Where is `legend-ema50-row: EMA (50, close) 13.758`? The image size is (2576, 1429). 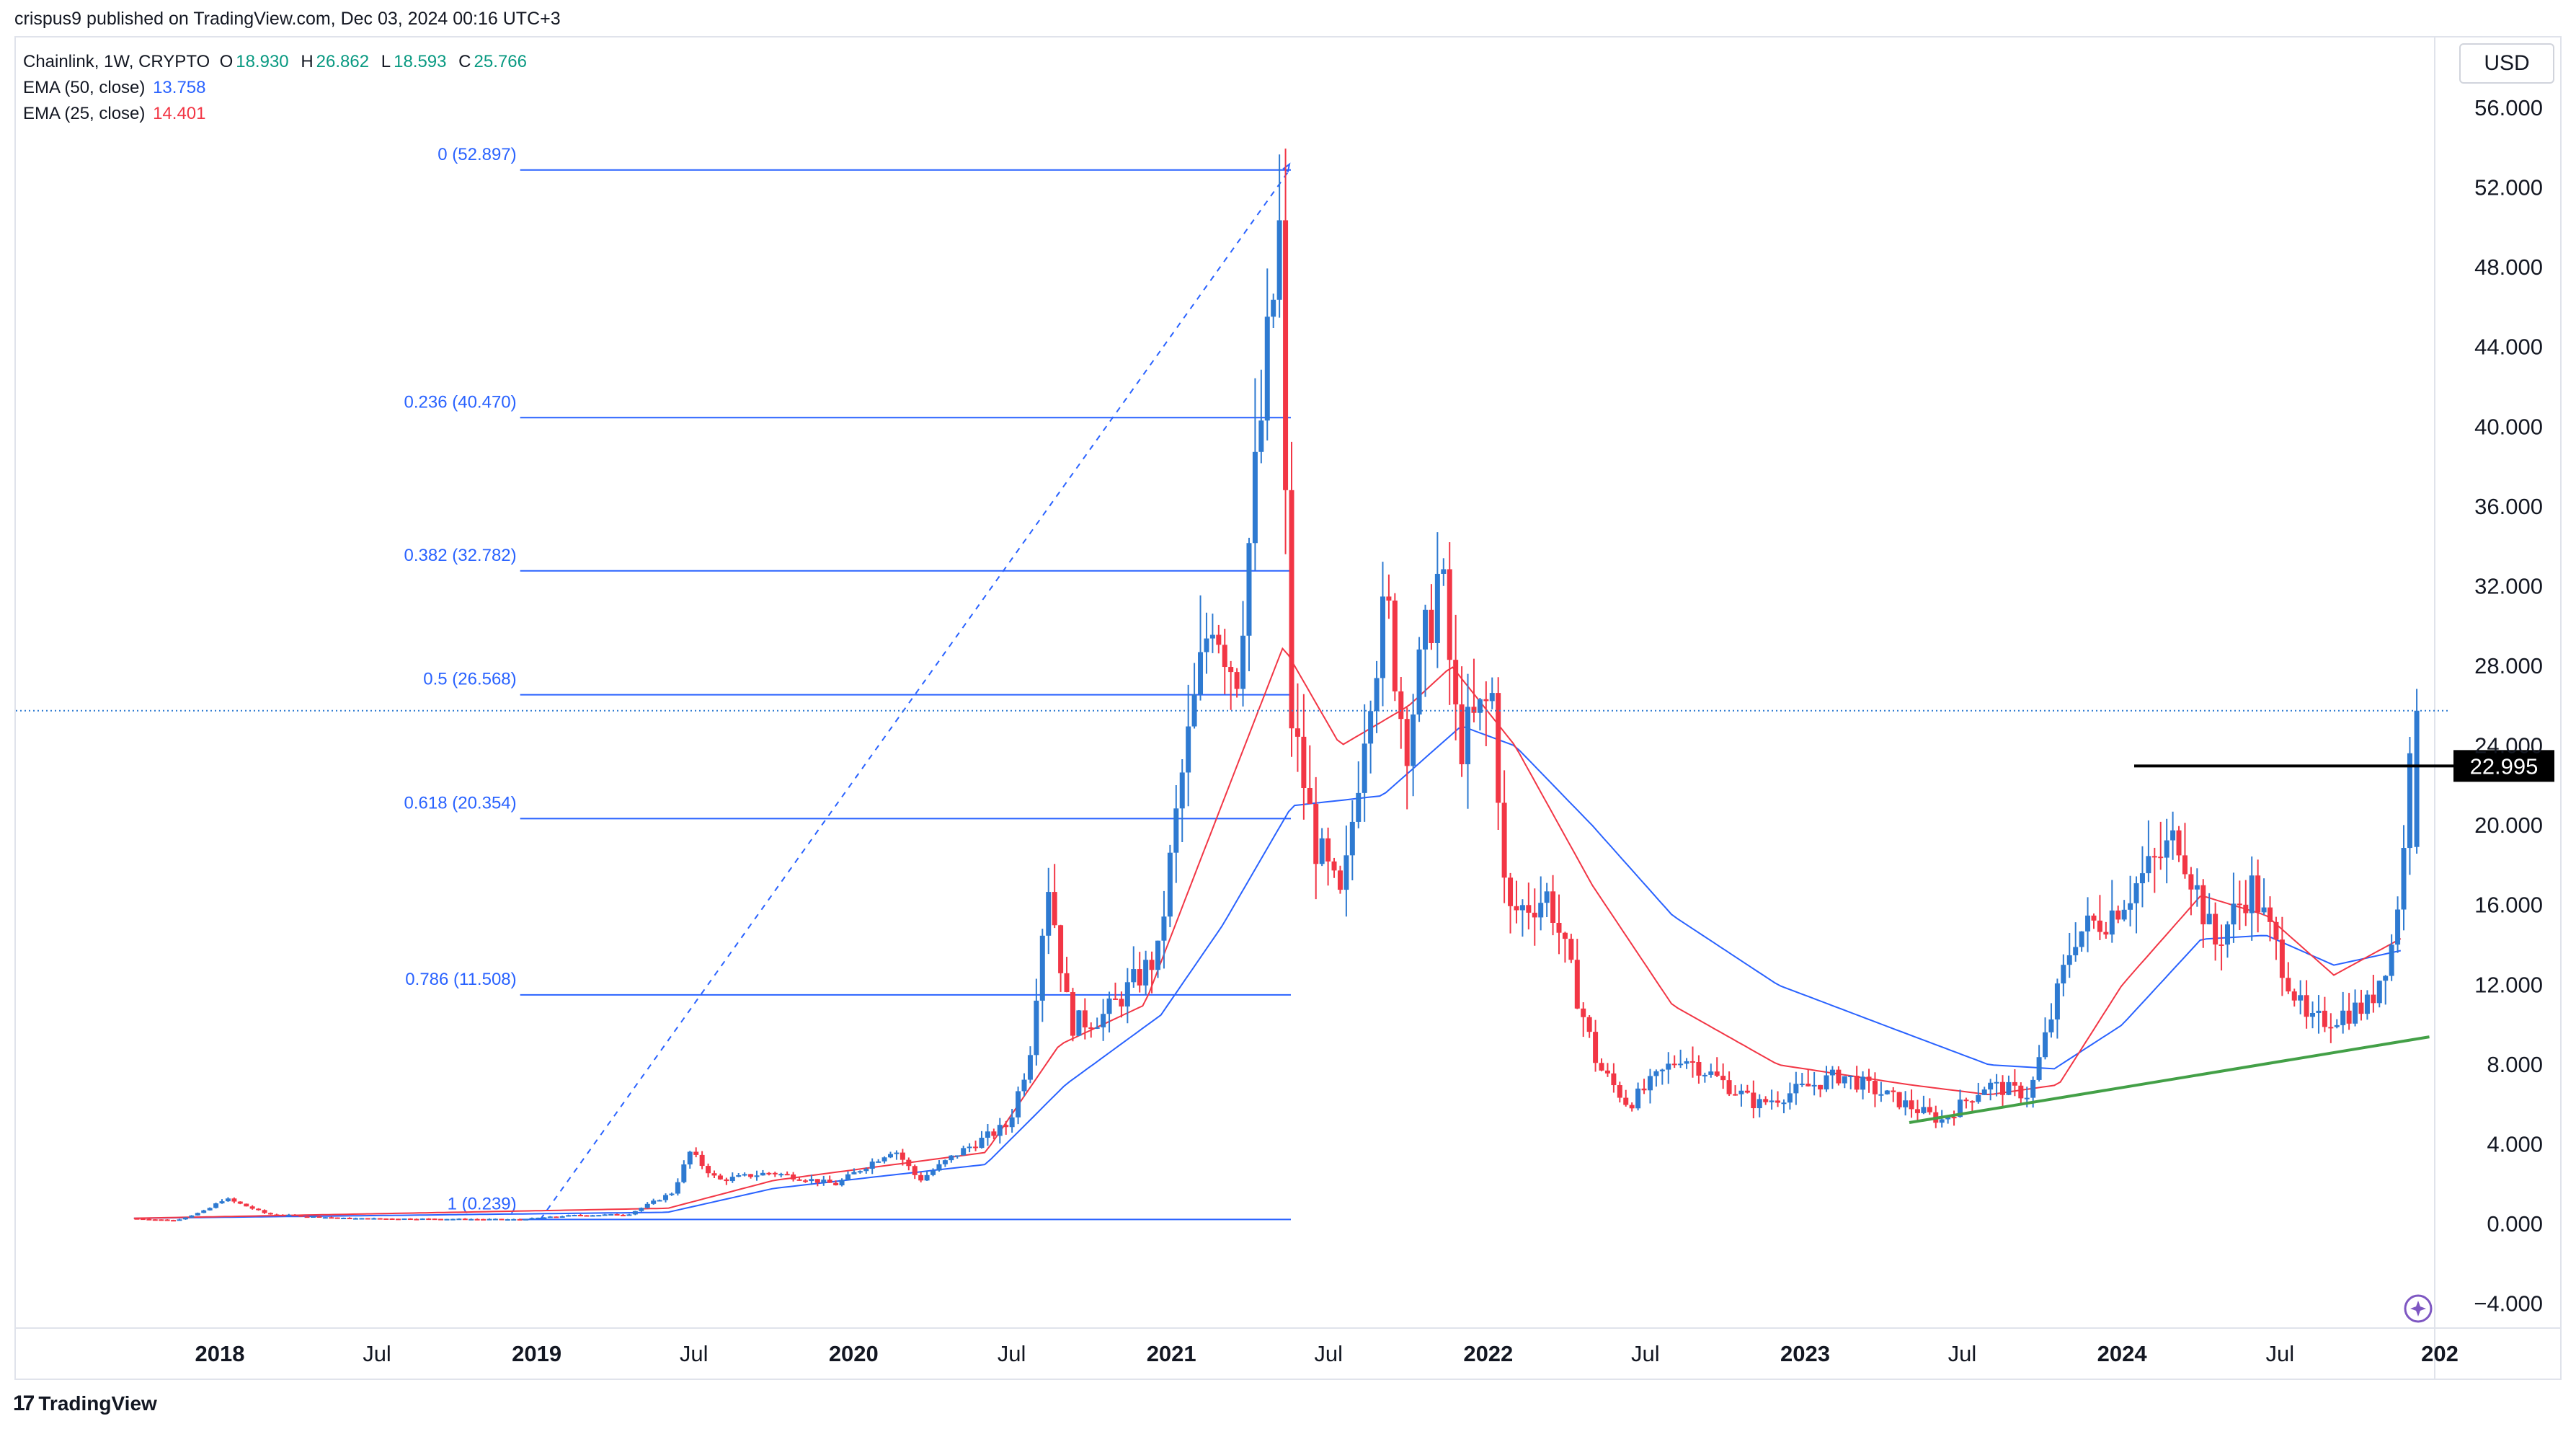 legend-ema50-row: EMA (50, close) 13.758 is located at coordinates (278, 88).